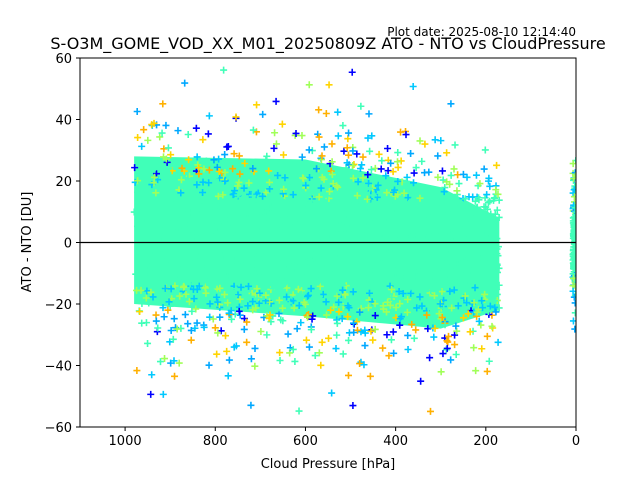 The image size is (640, 480). I want to click on plot-date: Plot date: 2025-08-10 12:14:40, so click(481, 32).